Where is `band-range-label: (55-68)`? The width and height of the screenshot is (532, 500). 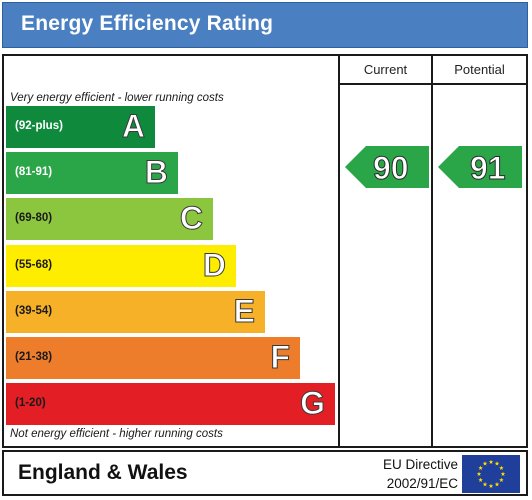
band-range-label: (55-68) is located at coordinates (34, 264).